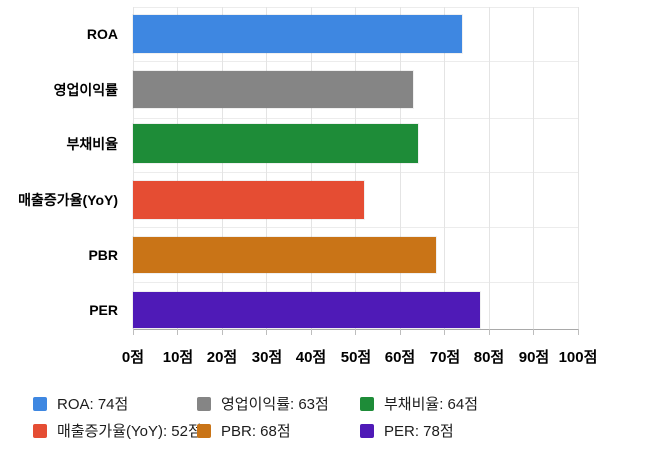  Describe the element at coordinates (85, 89) in the screenshot. I see `category-label-영업이익률: 영업이익률` at that location.